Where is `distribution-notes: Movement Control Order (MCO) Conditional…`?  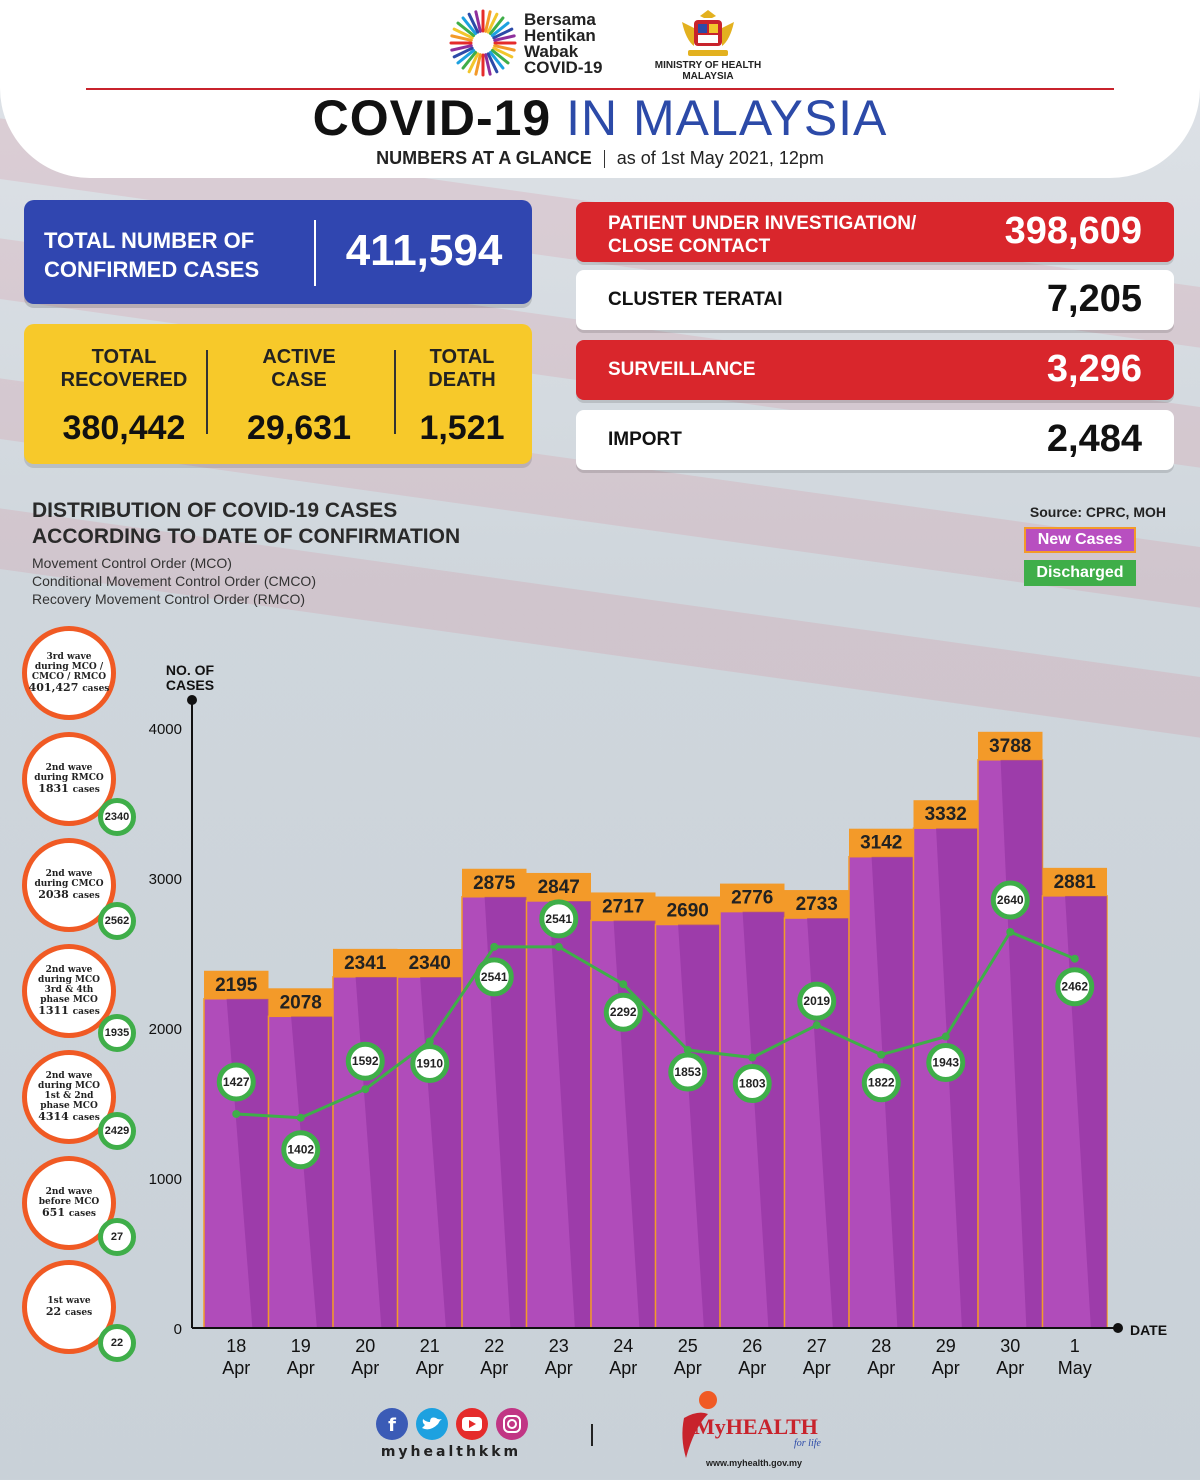 distribution-notes: Movement Control Order (MCO) Conditional… is located at coordinates (174, 581).